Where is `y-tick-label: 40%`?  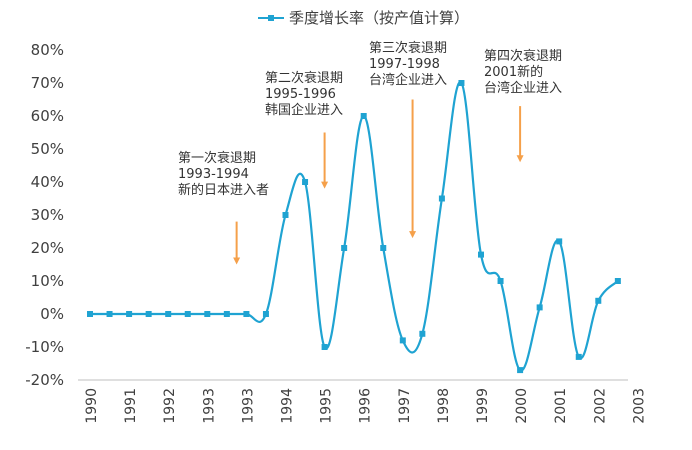 y-tick-label: 40% is located at coordinates (47, 182).